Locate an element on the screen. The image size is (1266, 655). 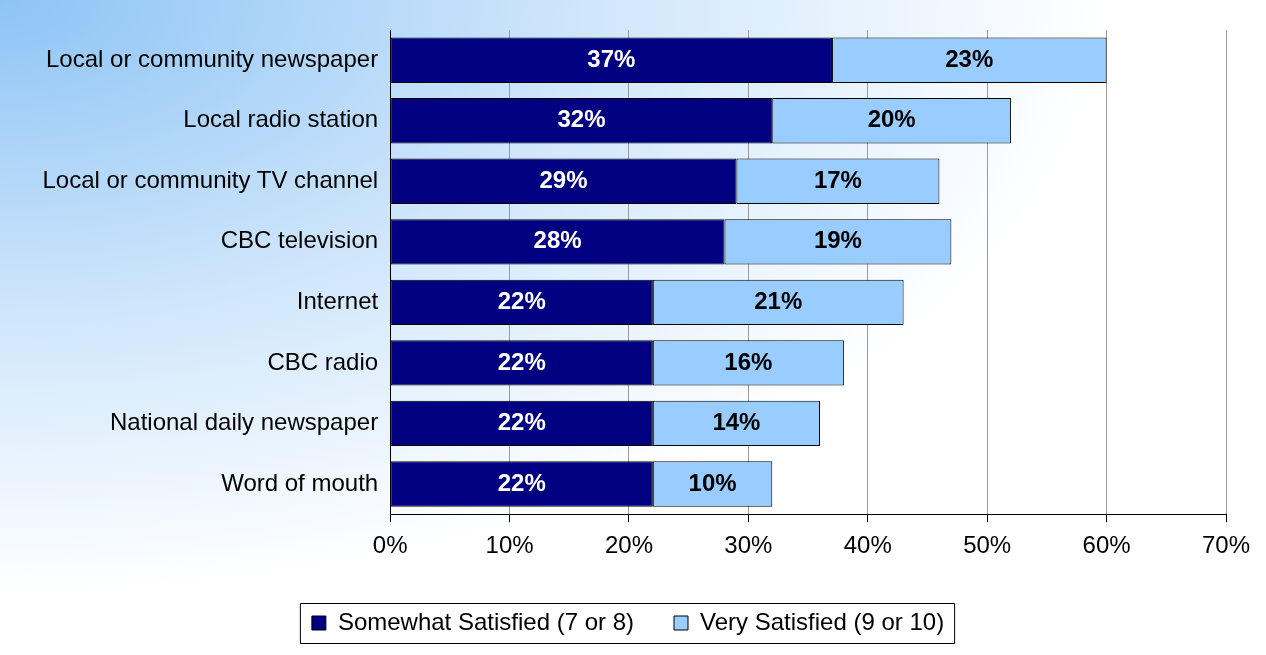
y-tick-label: Local or community newspaper is located at coordinates (212, 58).